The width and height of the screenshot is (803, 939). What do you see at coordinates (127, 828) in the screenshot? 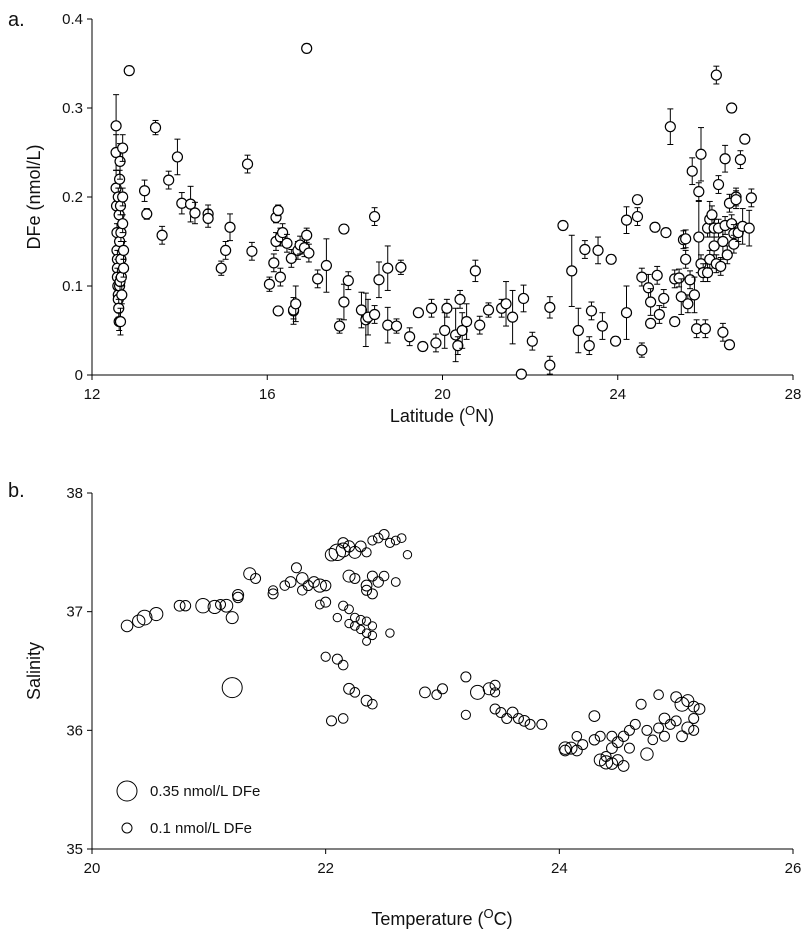
I see `legend-marker-small` at bounding box center [127, 828].